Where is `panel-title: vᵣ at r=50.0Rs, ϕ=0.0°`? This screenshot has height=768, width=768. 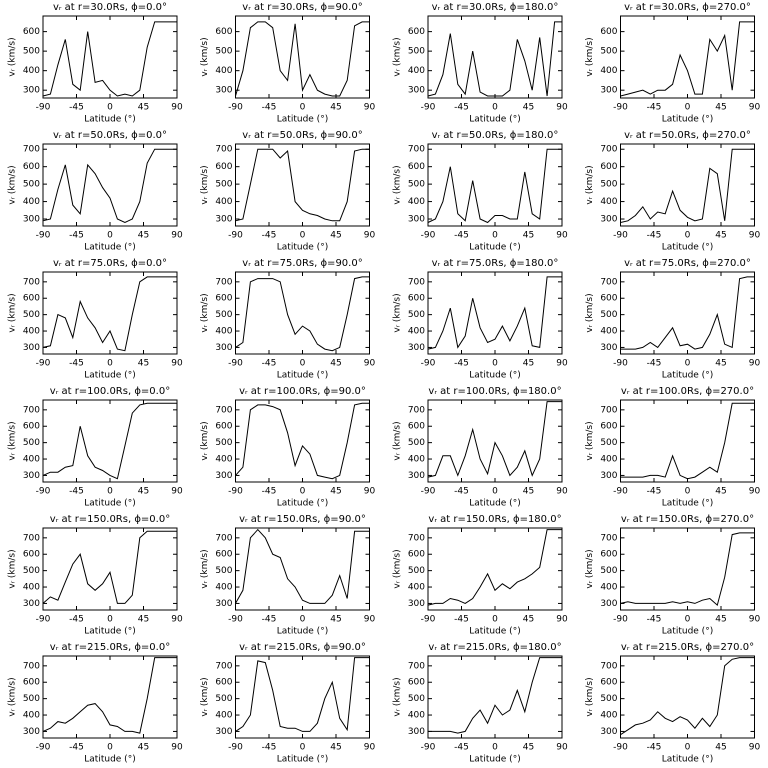 panel-title: vᵣ at r=50.0Rs, ϕ=0.0° is located at coordinates (110, 135).